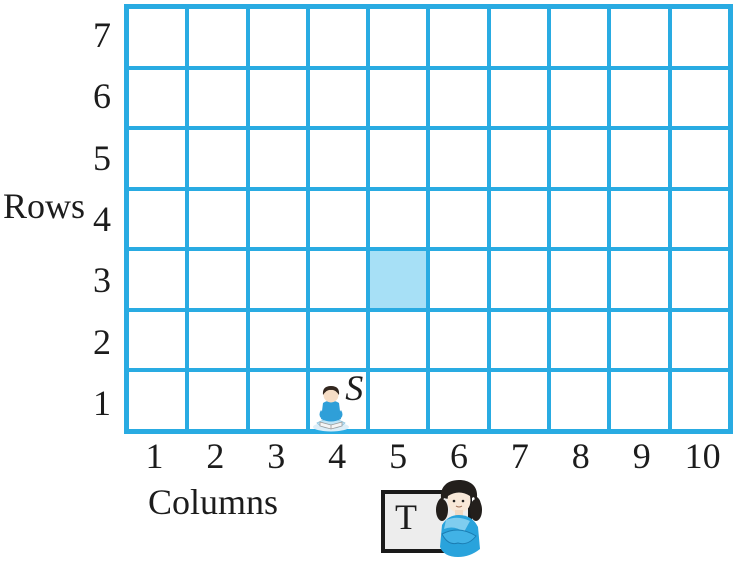 This screenshot has width=735, height=562. What do you see at coordinates (519, 98) in the screenshot?
I see `grid-cell-col7-row6` at bounding box center [519, 98].